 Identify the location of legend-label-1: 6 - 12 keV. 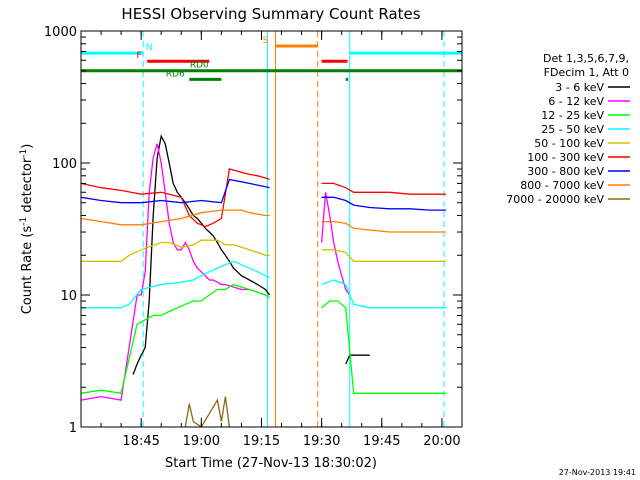
(576, 101).